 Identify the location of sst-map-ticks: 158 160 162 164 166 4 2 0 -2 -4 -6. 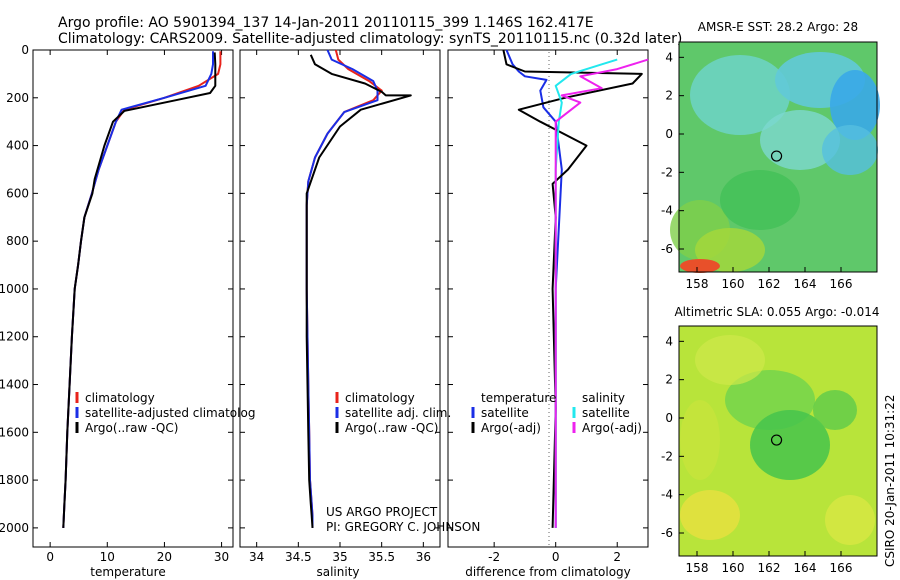
(756, 170).